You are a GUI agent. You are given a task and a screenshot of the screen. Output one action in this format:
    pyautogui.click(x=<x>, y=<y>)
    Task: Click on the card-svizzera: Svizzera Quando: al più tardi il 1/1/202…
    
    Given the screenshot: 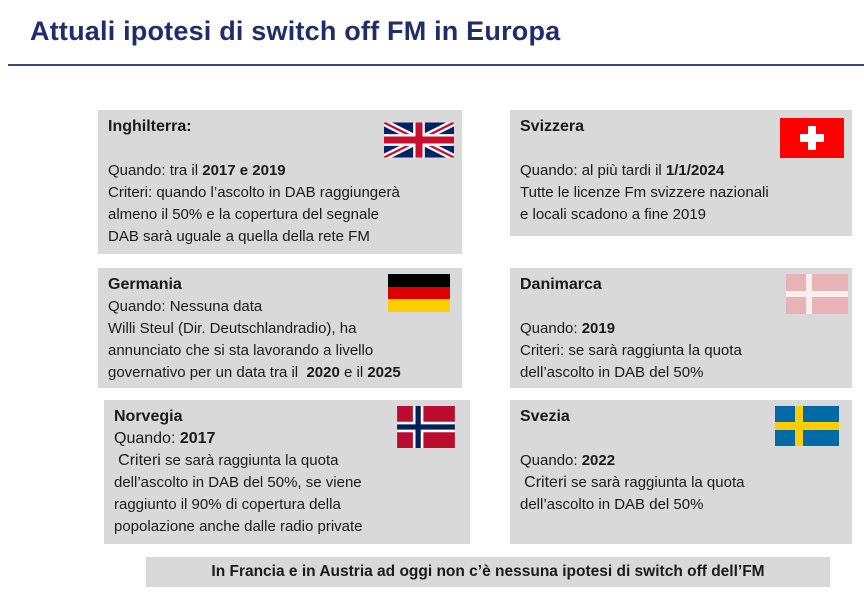 What is the action you would take?
    pyautogui.click(x=681, y=173)
    